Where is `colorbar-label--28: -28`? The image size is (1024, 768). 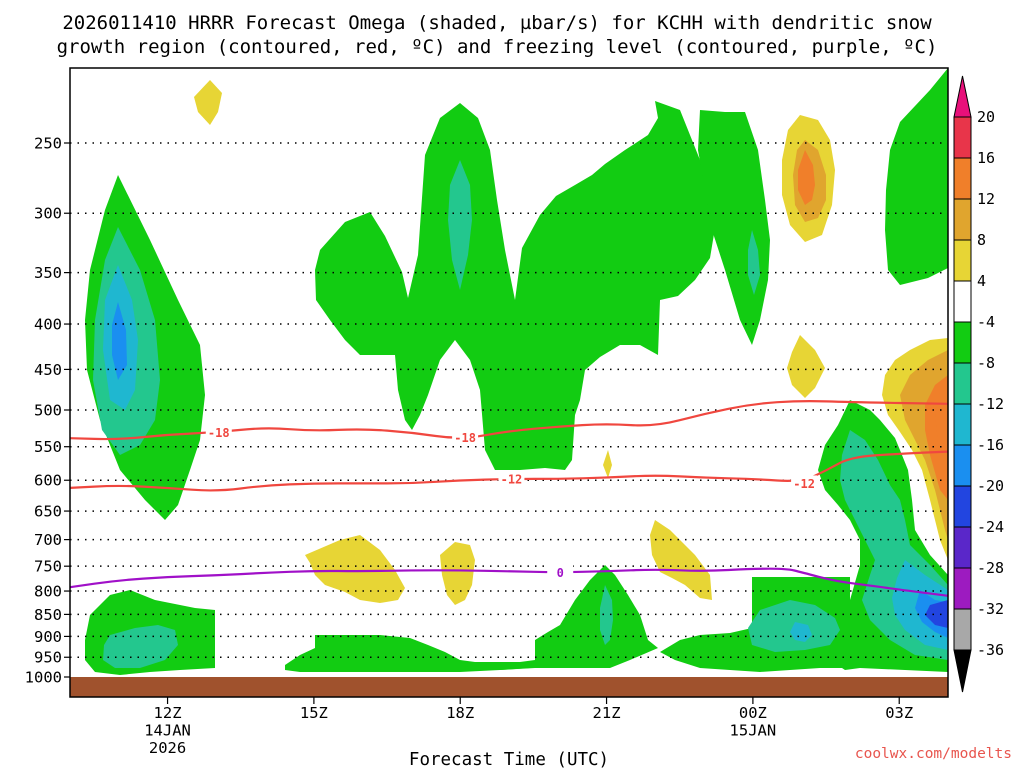 colorbar-label--28: -28 is located at coordinates (990, 568).